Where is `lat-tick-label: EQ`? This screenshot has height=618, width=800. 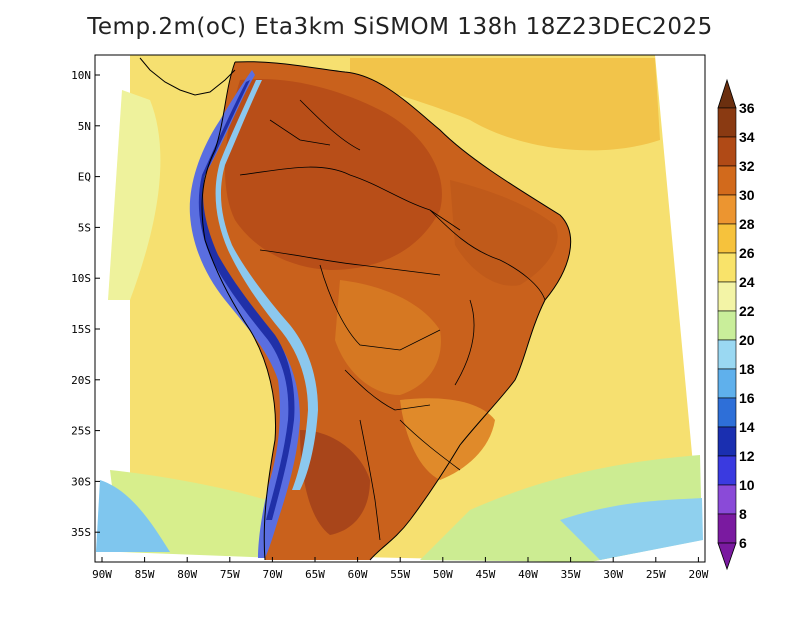 lat-tick-label: EQ is located at coordinates (84, 177).